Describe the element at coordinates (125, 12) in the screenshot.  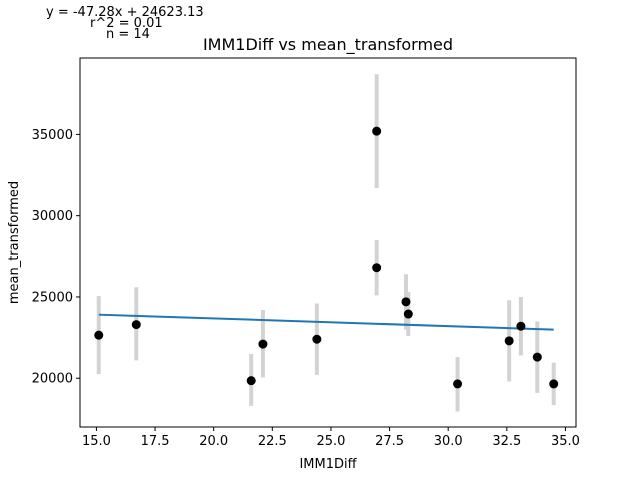
I see `equation-annotation: y = -47.28x + 24623.13` at that location.